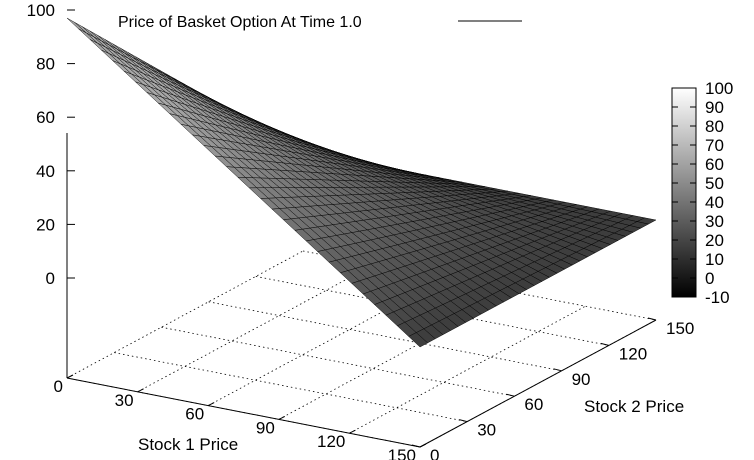 The image size is (754, 460). Describe the element at coordinates (714, 126) in the screenshot. I see `colorbar-tick-label: 80` at that location.